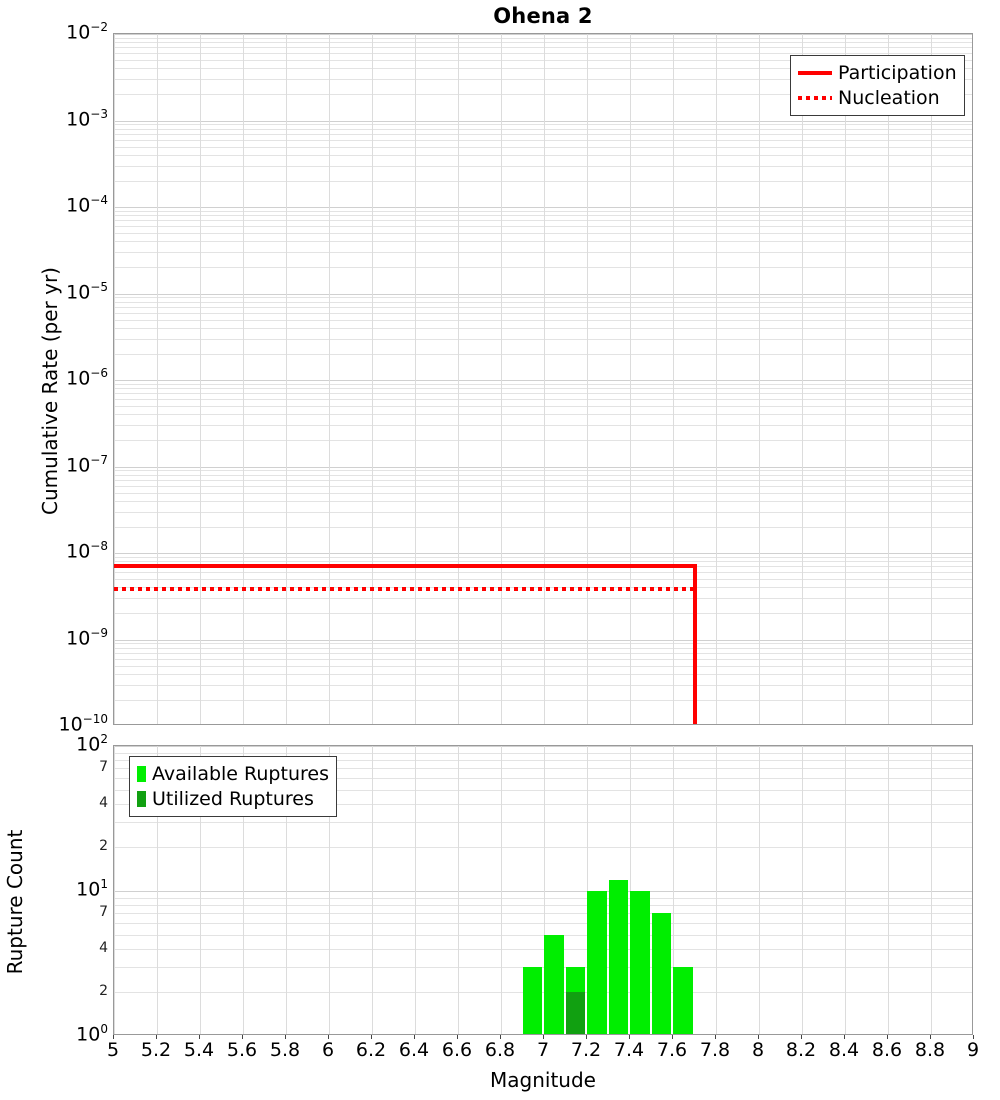 This screenshot has height=1100, width=1000. Describe the element at coordinates (887, 1050) in the screenshot. I see `x-tick-label: 8.6` at that location.